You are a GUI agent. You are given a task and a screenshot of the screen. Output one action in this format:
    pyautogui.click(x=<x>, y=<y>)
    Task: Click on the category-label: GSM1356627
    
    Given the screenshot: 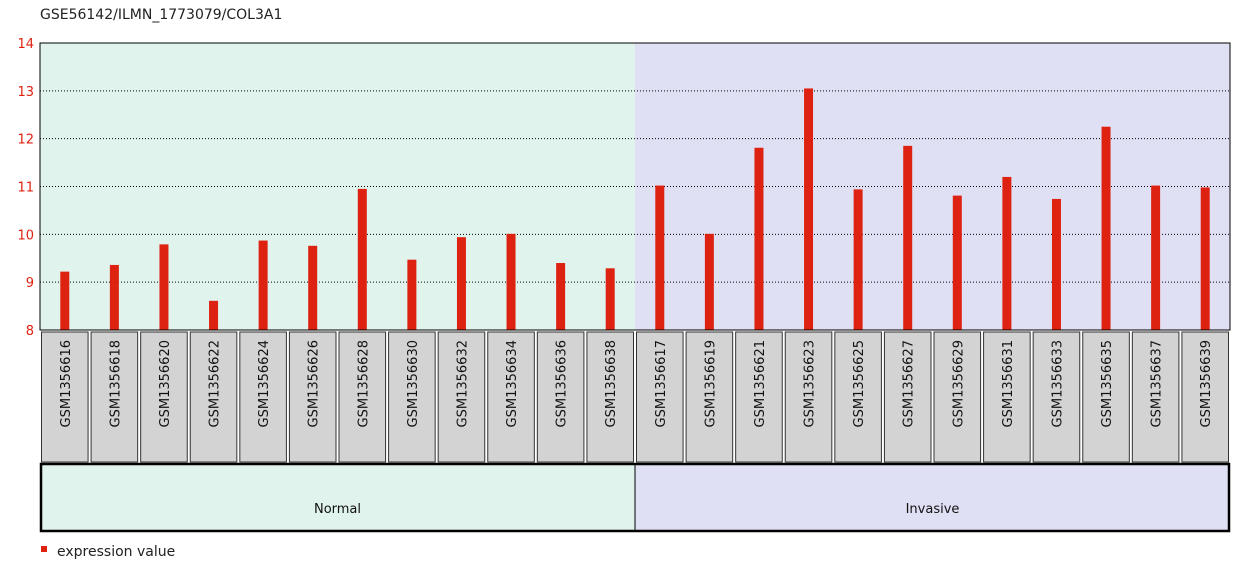 What is the action you would take?
    pyautogui.click(x=909, y=383)
    